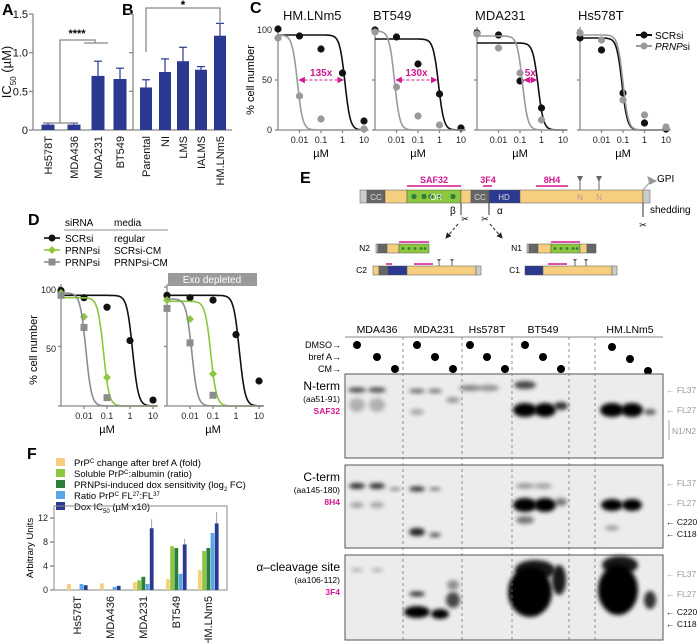 The height and width of the screenshot is (643, 700). What do you see at coordinates (45, 566) in the screenshot?
I see `y-tick-label: 4` at bounding box center [45, 566].